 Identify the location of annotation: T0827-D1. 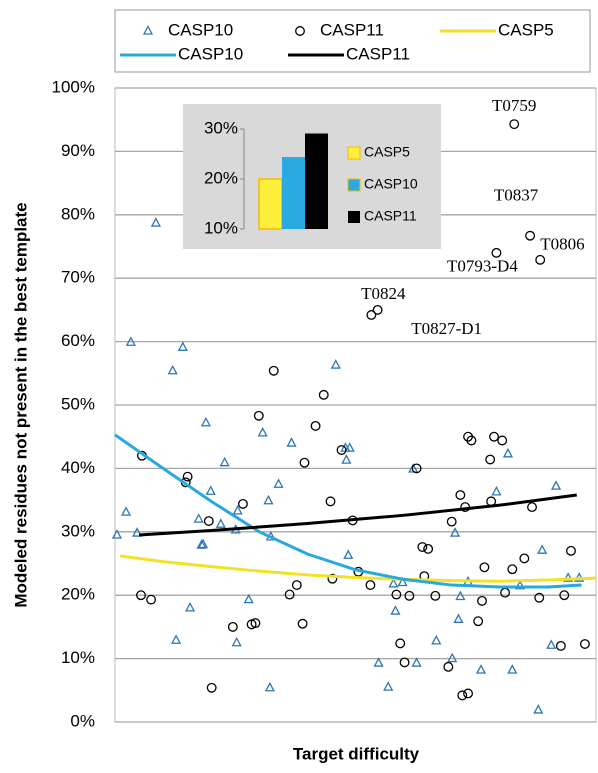
(446, 328).